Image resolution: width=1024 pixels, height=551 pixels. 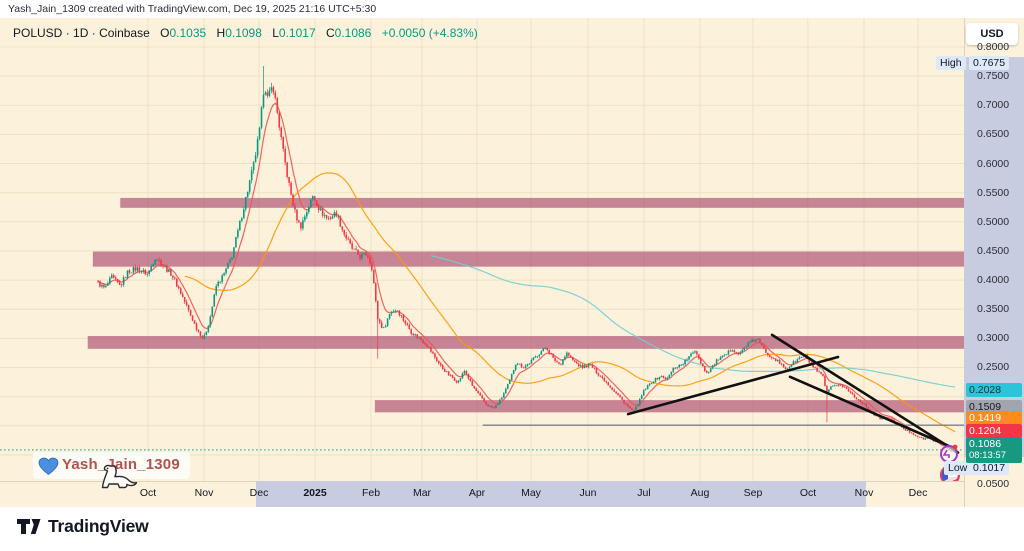 What do you see at coordinates (994, 450) in the screenshot?
I see `last-price-label: 0.1086 08:13:57` at bounding box center [994, 450].